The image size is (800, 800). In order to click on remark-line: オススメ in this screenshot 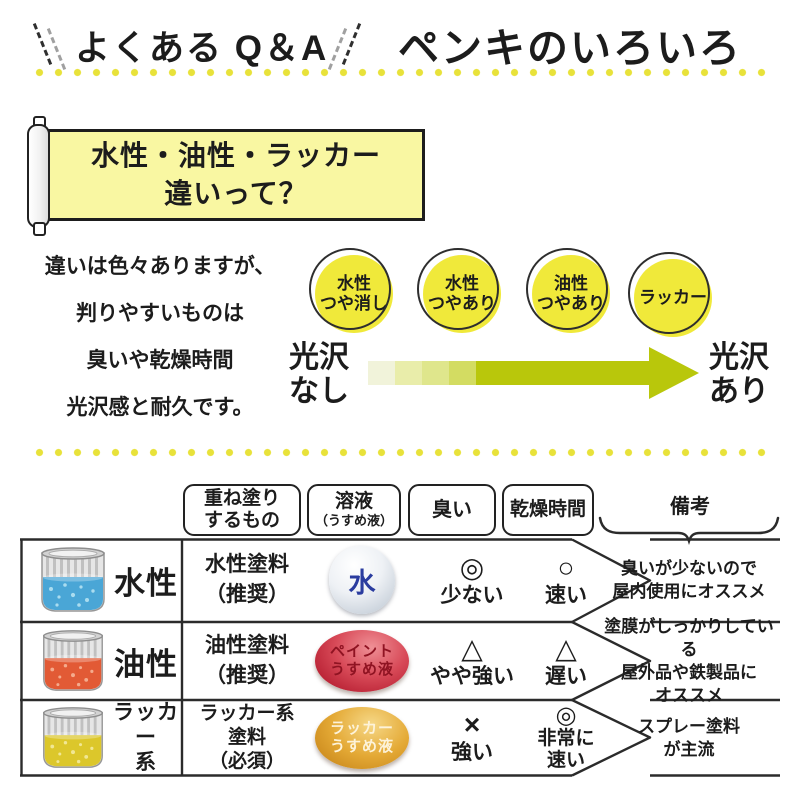, I will do `click(689, 695)`.